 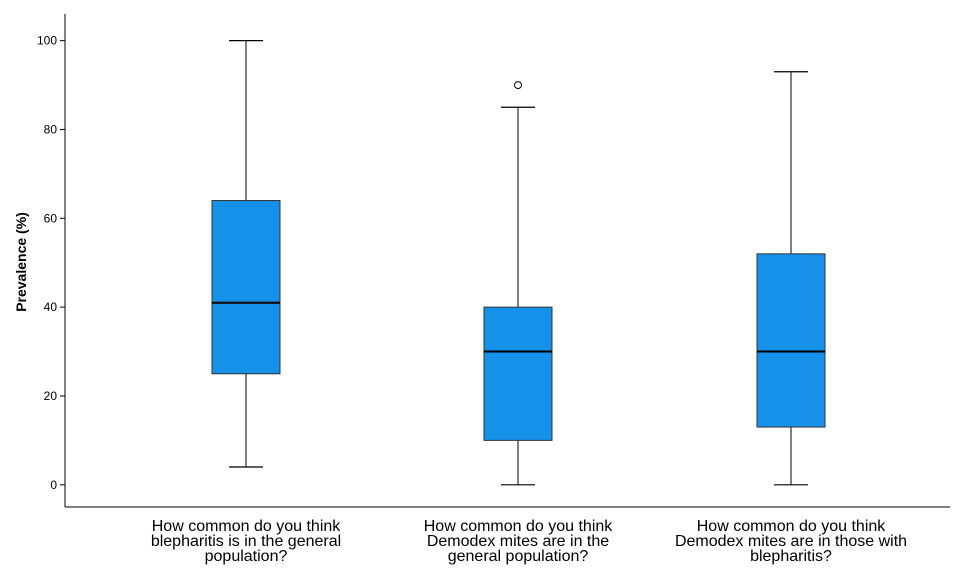 What do you see at coordinates (47, 41) in the screenshot?
I see `y-tick-label: 100` at bounding box center [47, 41].